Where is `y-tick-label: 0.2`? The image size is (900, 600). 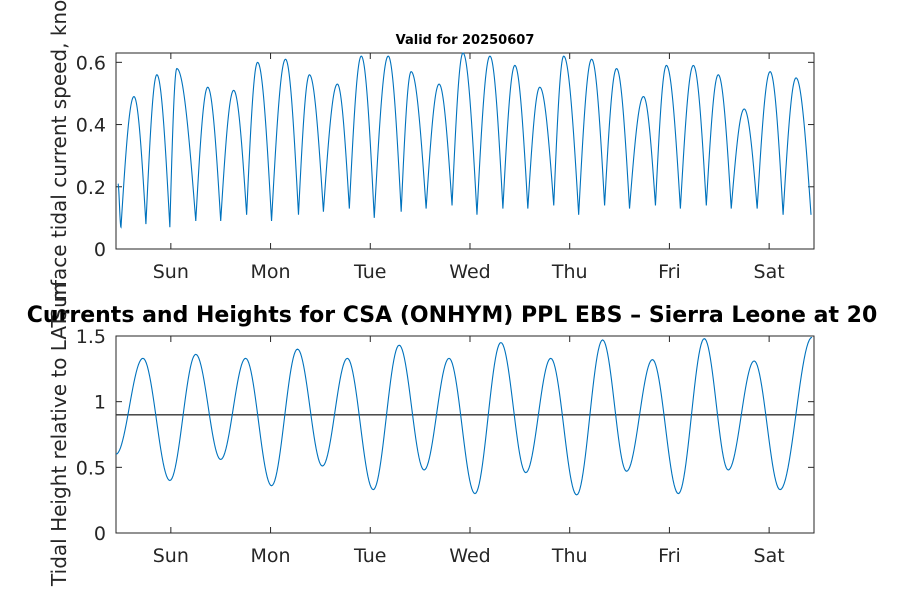 y-tick-label: 0.2 is located at coordinates (91, 188).